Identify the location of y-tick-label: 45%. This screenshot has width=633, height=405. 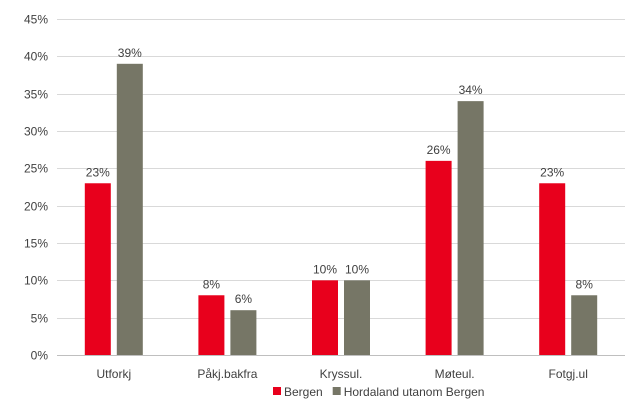
(36, 20).